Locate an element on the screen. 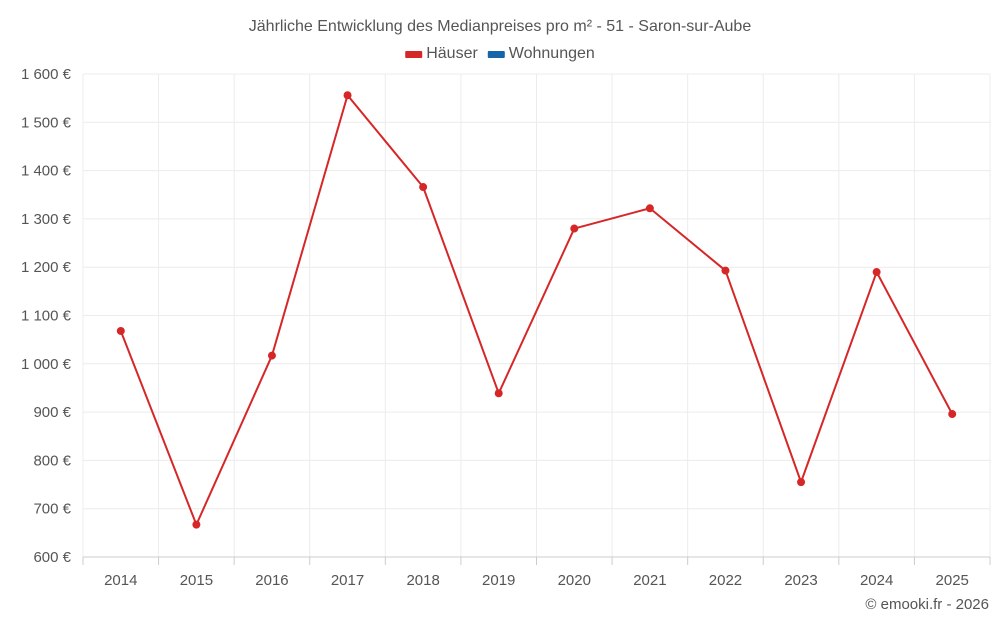 The image size is (1000, 625). y-tick-label: 1 400 € is located at coordinates (46, 171).